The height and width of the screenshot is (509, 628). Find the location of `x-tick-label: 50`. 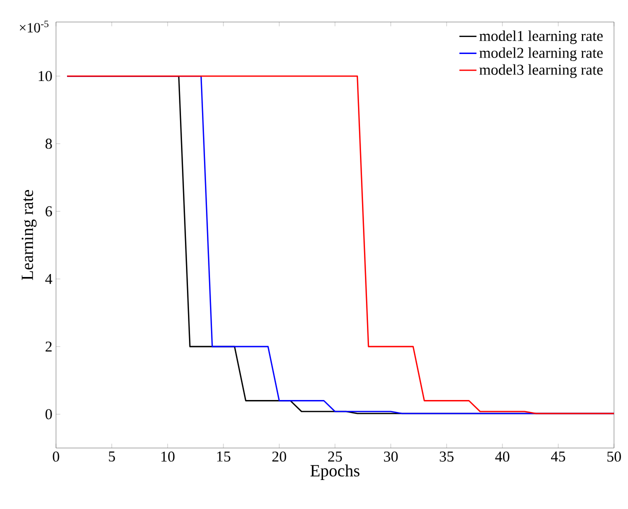

x-tick-label: 50 is located at coordinates (614, 457).